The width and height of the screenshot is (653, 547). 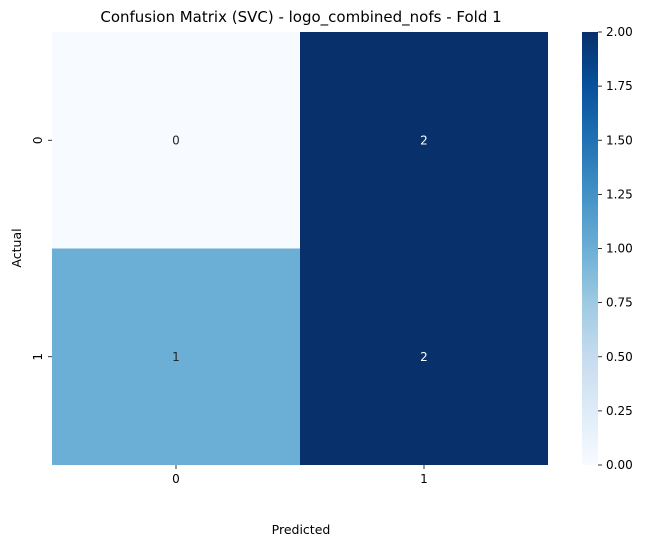 I want to click on y-axis-ticks: 01, so click(x=41, y=248).